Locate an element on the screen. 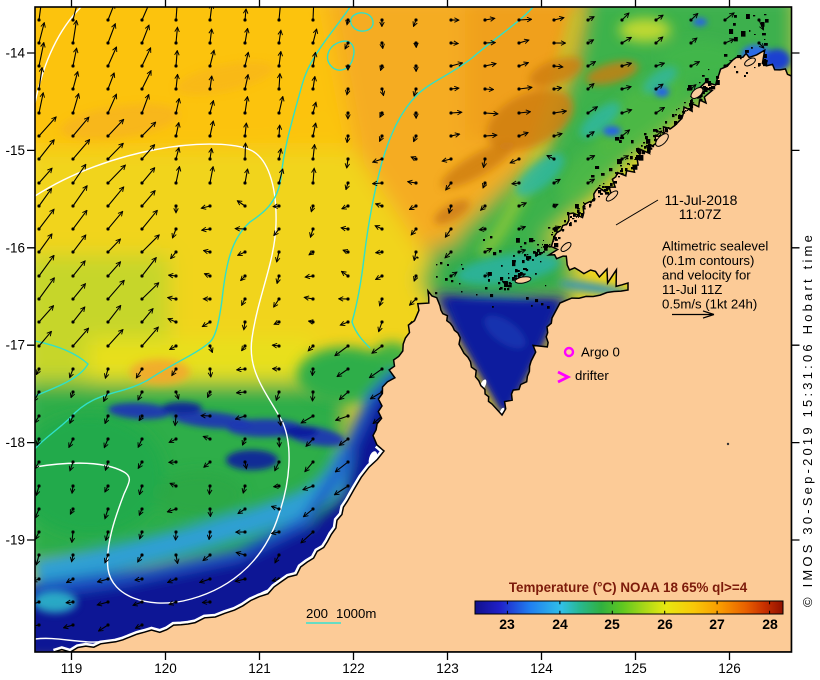 Image resolution: width=820 pixels, height=680 pixels. svg-text: -17 is located at coordinates (15, 345).